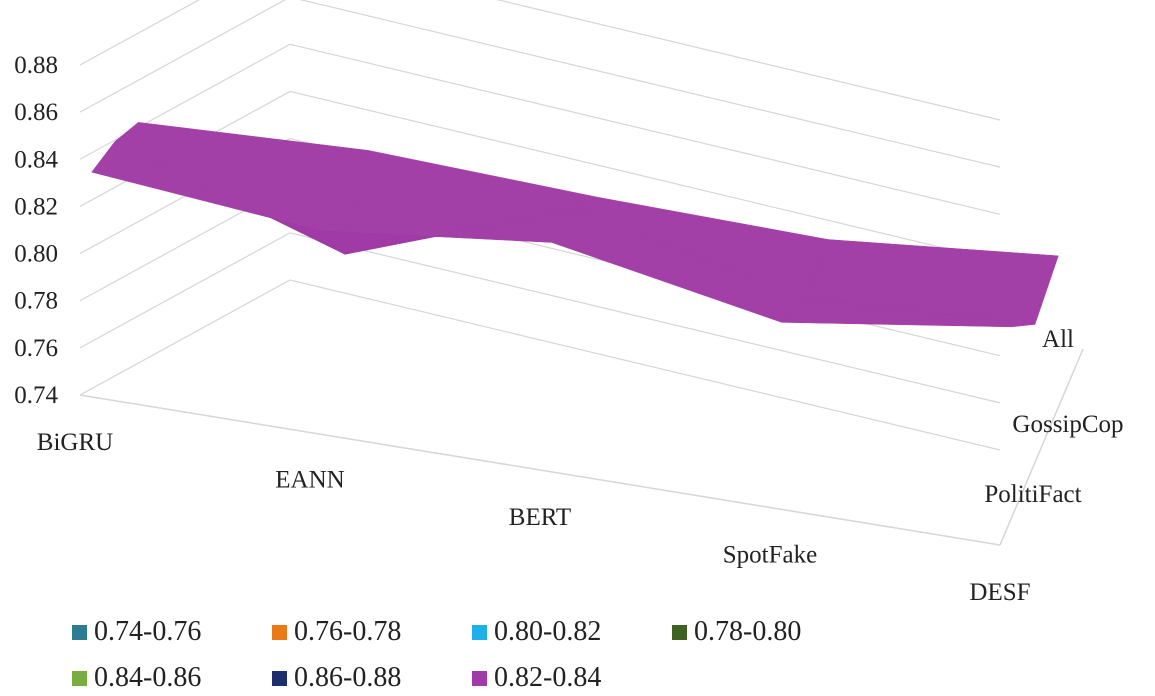 This screenshot has width=1155, height=696. What do you see at coordinates (540, 60) in the screenshot?
I see `gridline` at bounding box center [540, 60].